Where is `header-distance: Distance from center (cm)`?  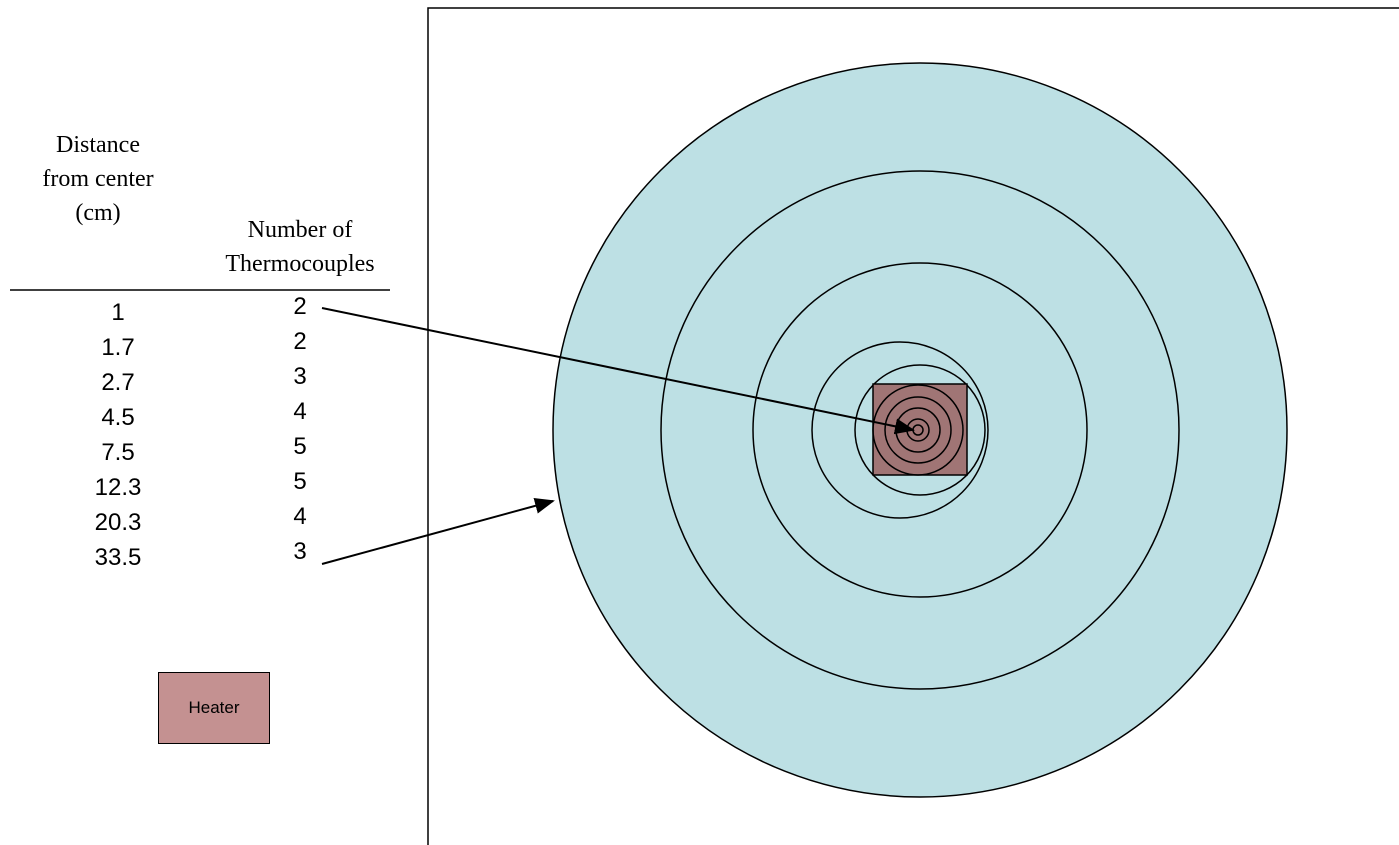 header-distance: Distance from center (cm) is located at coordinates (98, 179).